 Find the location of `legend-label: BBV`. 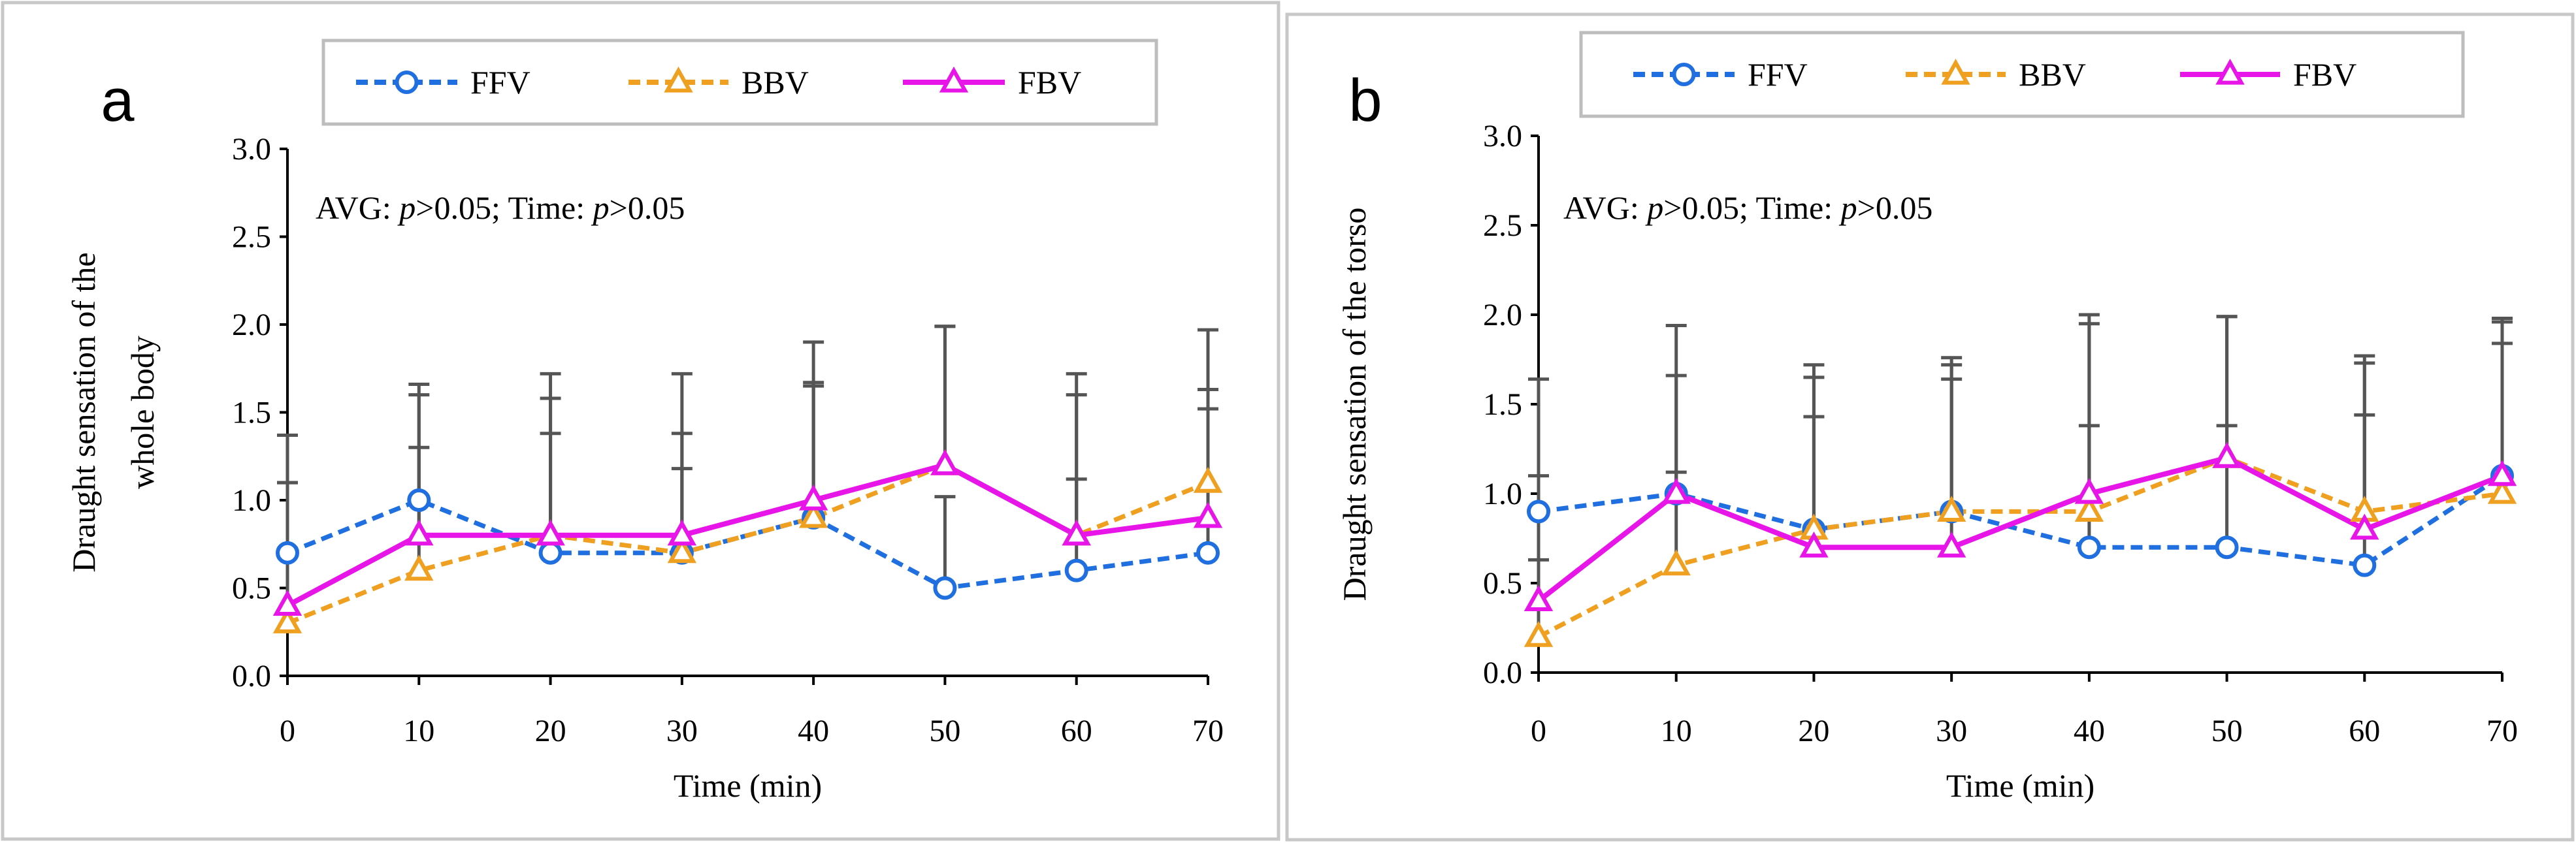

legend-label: BBV is located at coordinates (775, 82).